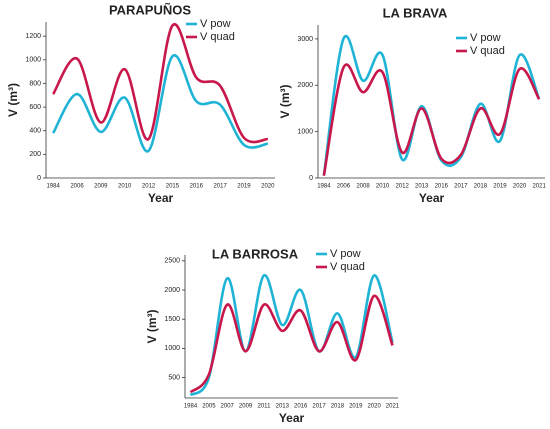  Describe the element at coordinates (35, 83) in the screenshot. I see `y-tick-label: 800` at that location.